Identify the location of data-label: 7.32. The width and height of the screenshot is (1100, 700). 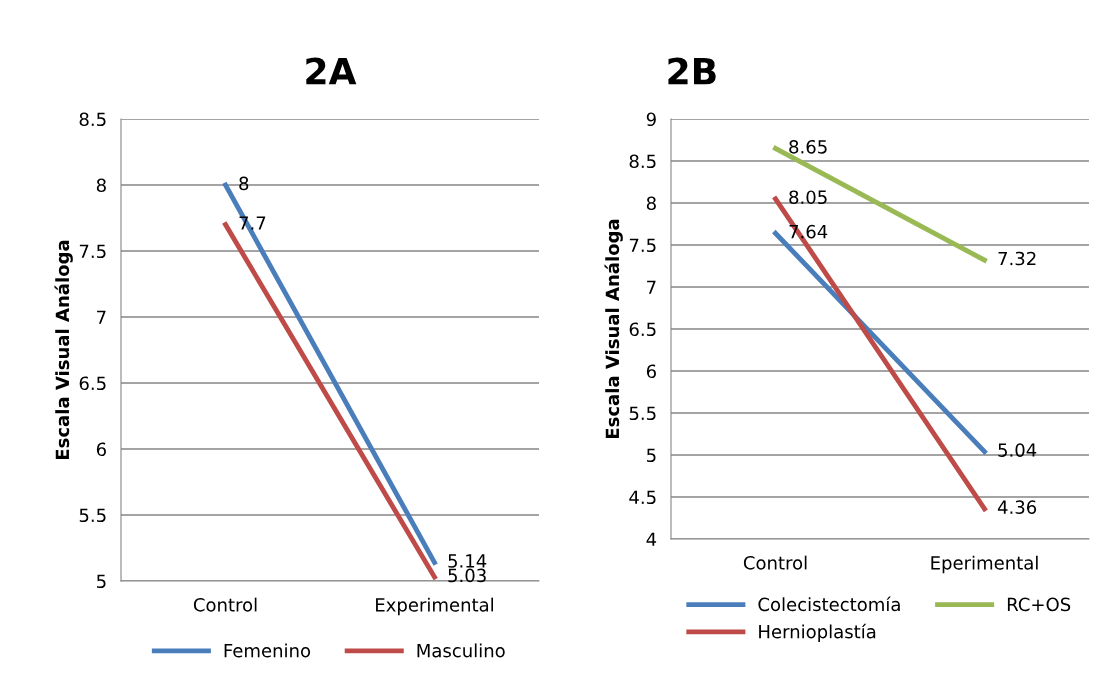
(1017, 258).